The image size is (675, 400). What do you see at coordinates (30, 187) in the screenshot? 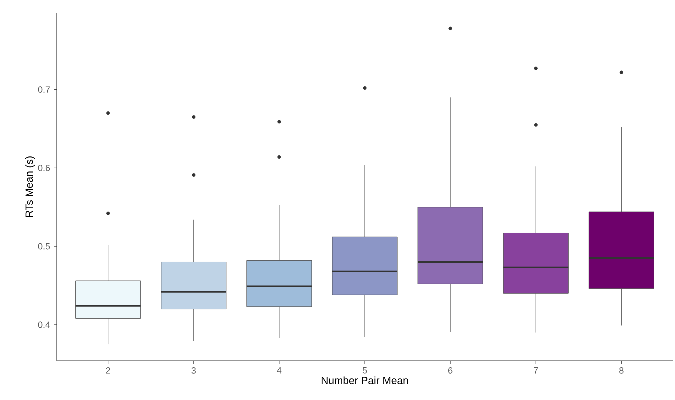
I see `y-axis-title: RTs Mean (s)` at bounding box center [30, 187].